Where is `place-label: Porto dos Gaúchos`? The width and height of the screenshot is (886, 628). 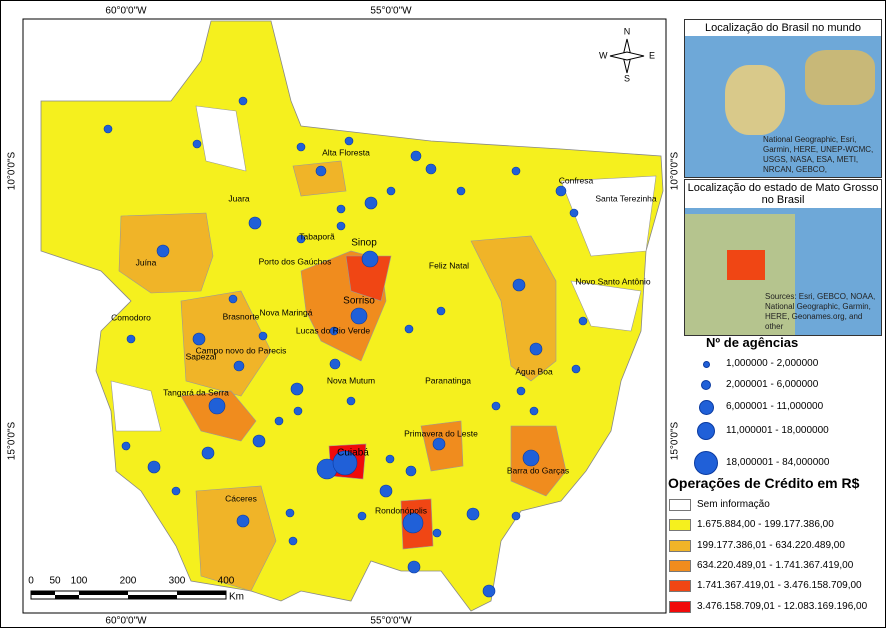 place-label: Porto dos Gaúchos is located at coordinates (295, 261).